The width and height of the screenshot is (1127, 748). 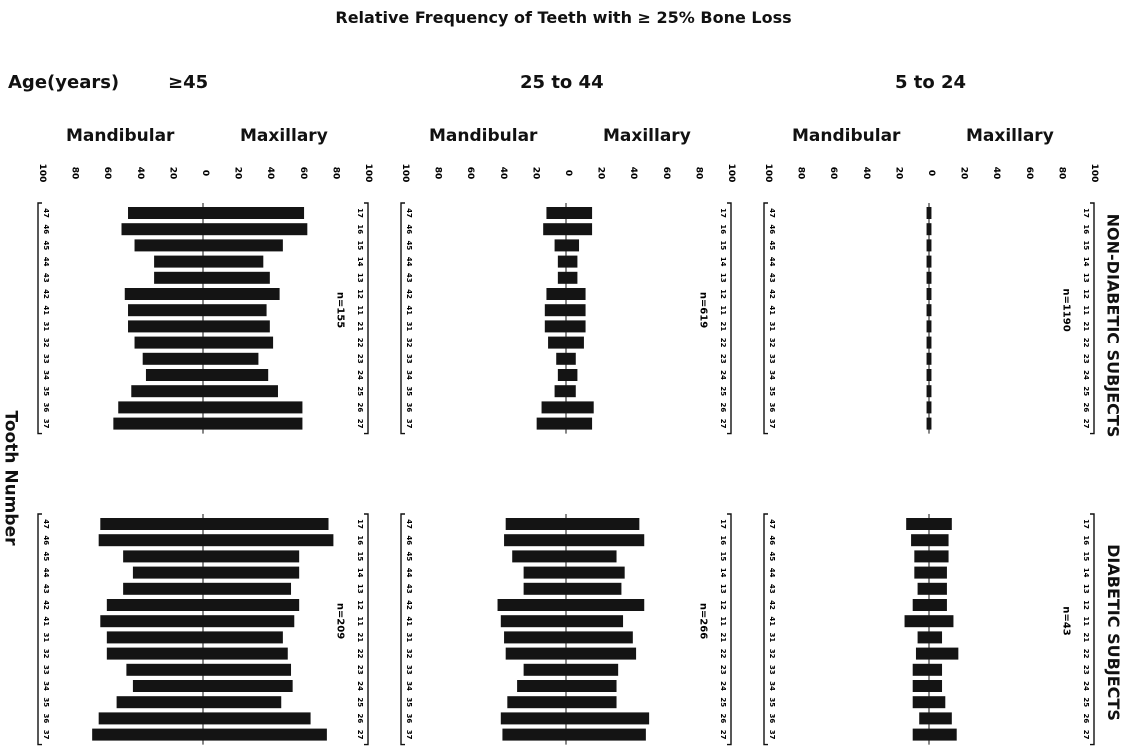 What do you see at coordinates (931, 173) in the screenshot?
I see `scale-tick-label: 0` at bounding box center [931, 173].